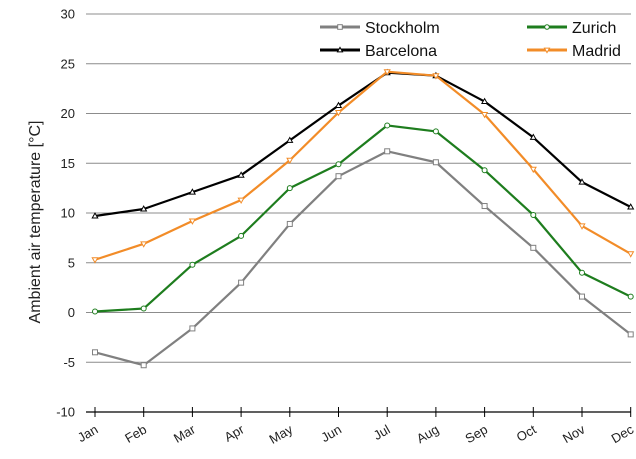 The width and height of the screenshot is (636, 459). I want to click on legend-marker-madrid, so click(547, 50).